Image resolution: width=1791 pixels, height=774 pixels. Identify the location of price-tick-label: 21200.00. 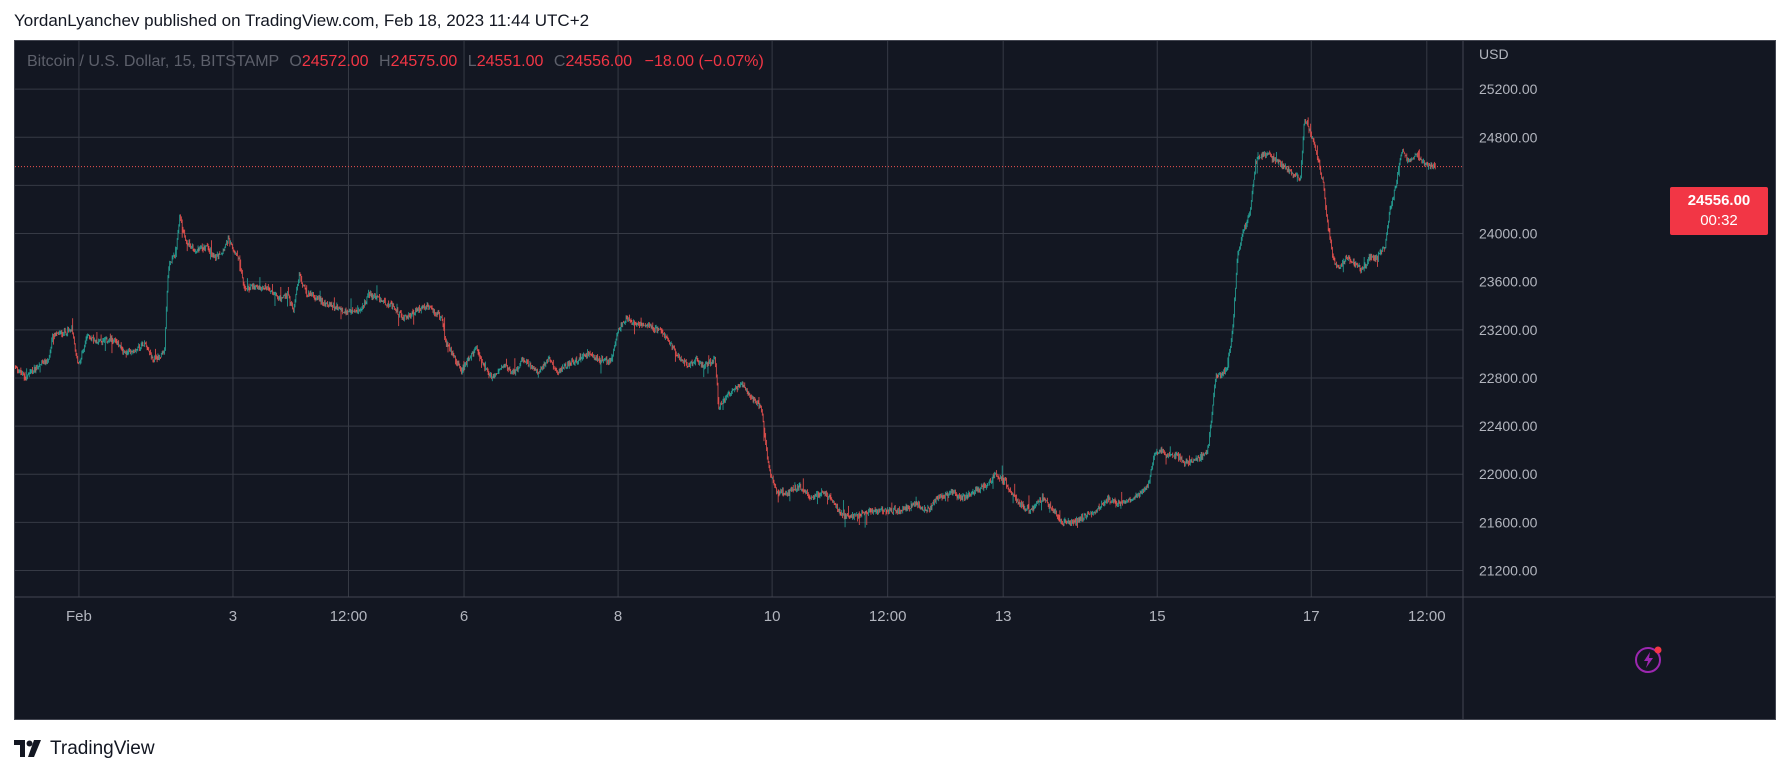
(1508, 571).